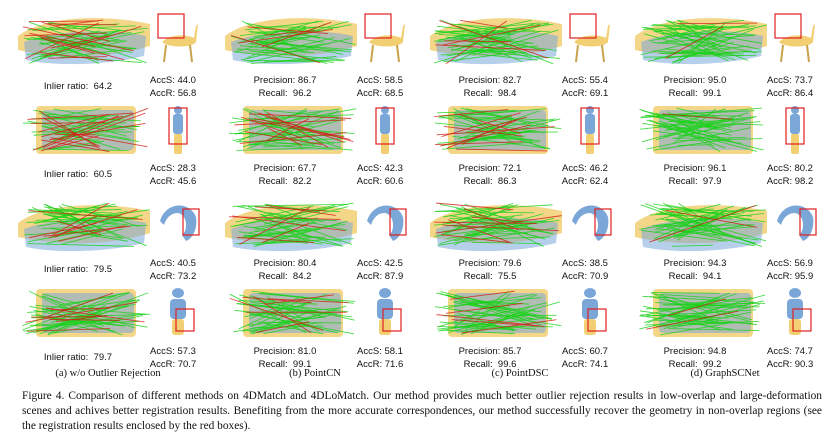 The image size is (836, 442). Describe the element at coordinates (186, 263) in the screenshot. I see `accs-value: 40.5` at that location.